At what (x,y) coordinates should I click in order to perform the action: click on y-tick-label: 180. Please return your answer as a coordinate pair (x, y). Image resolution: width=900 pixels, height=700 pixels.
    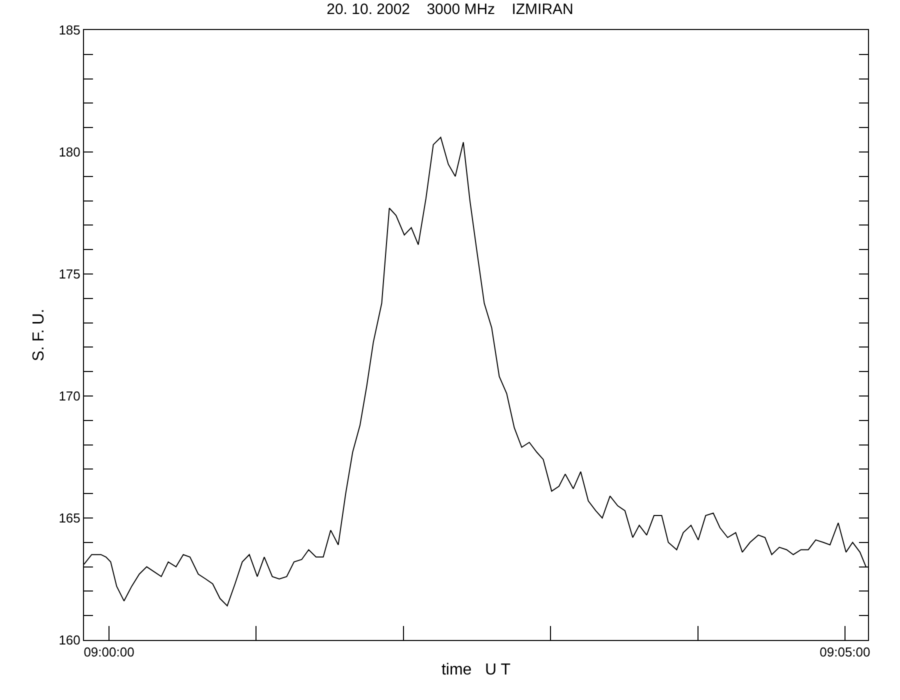
    Looking at the image, I should click on (69, 152).